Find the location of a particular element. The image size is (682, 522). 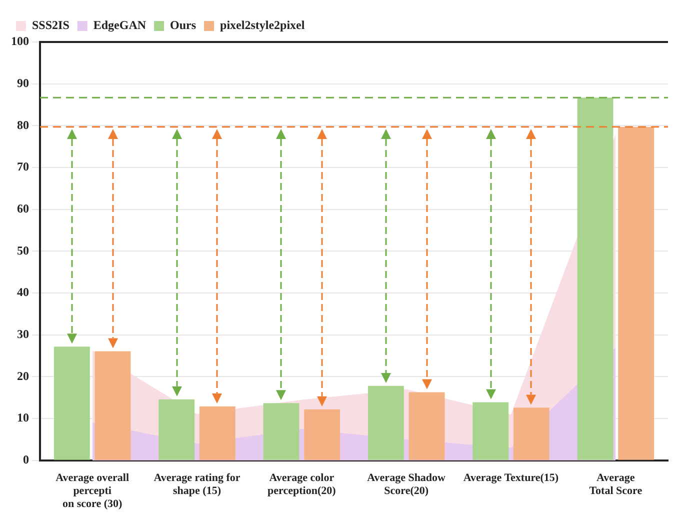

x-tick-label: Average overall percepti on score (30) is located at coordinates (93, 491).